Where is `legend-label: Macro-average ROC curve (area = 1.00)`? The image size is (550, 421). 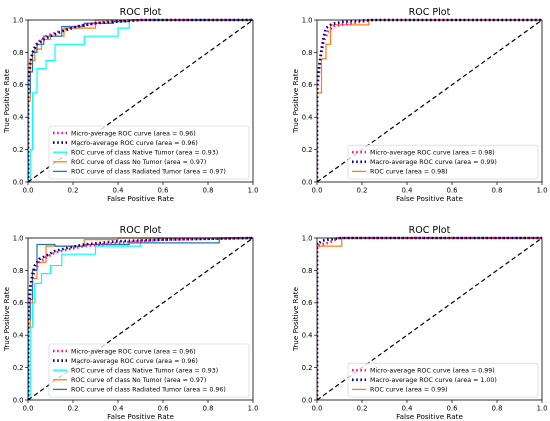
legend-label: Macro-average ROC curve (area = 1.00) is located at coordinates (433, 380).